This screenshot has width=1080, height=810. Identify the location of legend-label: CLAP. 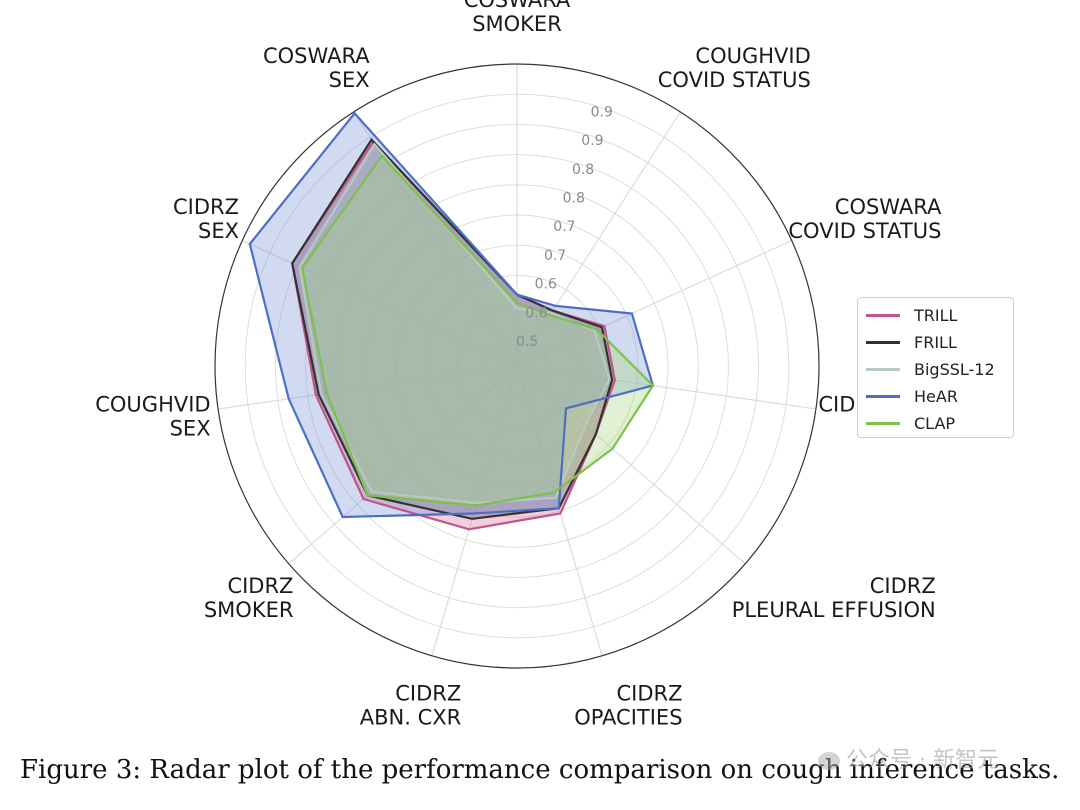
(935, 423).